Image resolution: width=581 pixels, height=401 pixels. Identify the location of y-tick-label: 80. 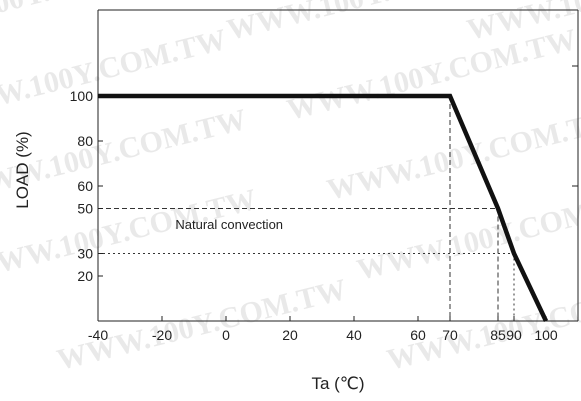
(85, 141).